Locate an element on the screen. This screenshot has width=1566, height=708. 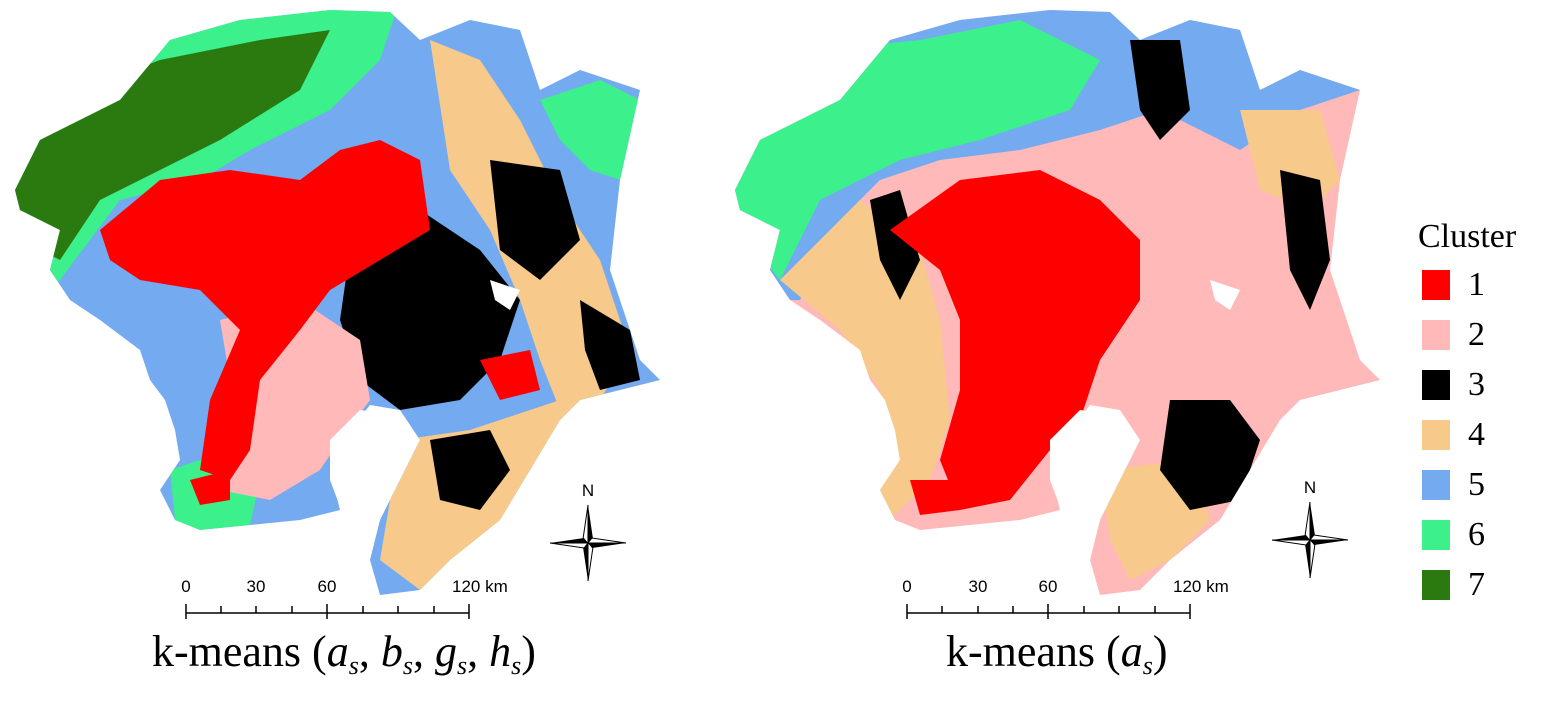
legend-label: 6 is located at coordinates (1476, 534).